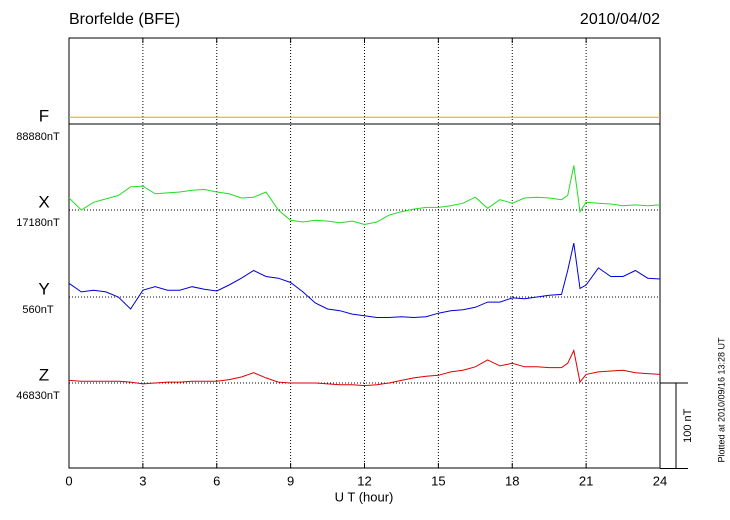  I want to click on x-axis-label: U T (hour), so click(364, 496).